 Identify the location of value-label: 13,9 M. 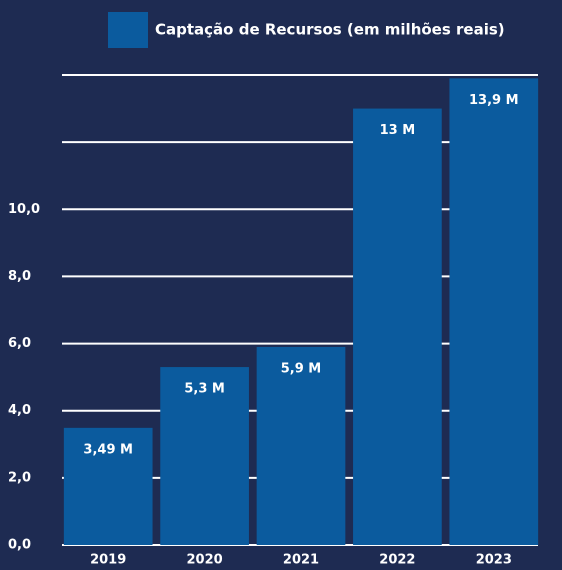
(494, 100).